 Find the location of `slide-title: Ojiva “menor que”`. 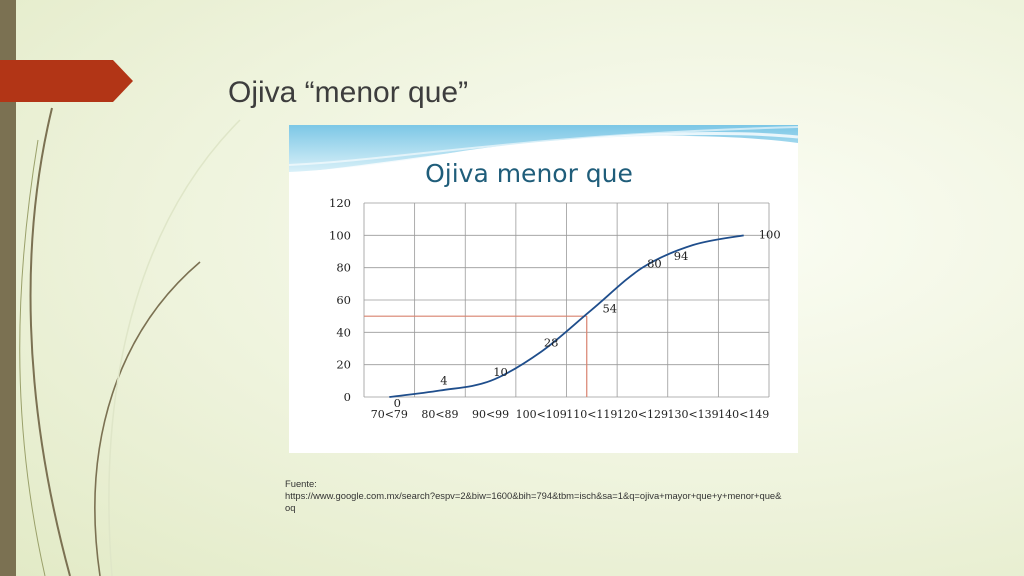

slide-title: Ojiva “menor que” is located at coordinates (348, 93).